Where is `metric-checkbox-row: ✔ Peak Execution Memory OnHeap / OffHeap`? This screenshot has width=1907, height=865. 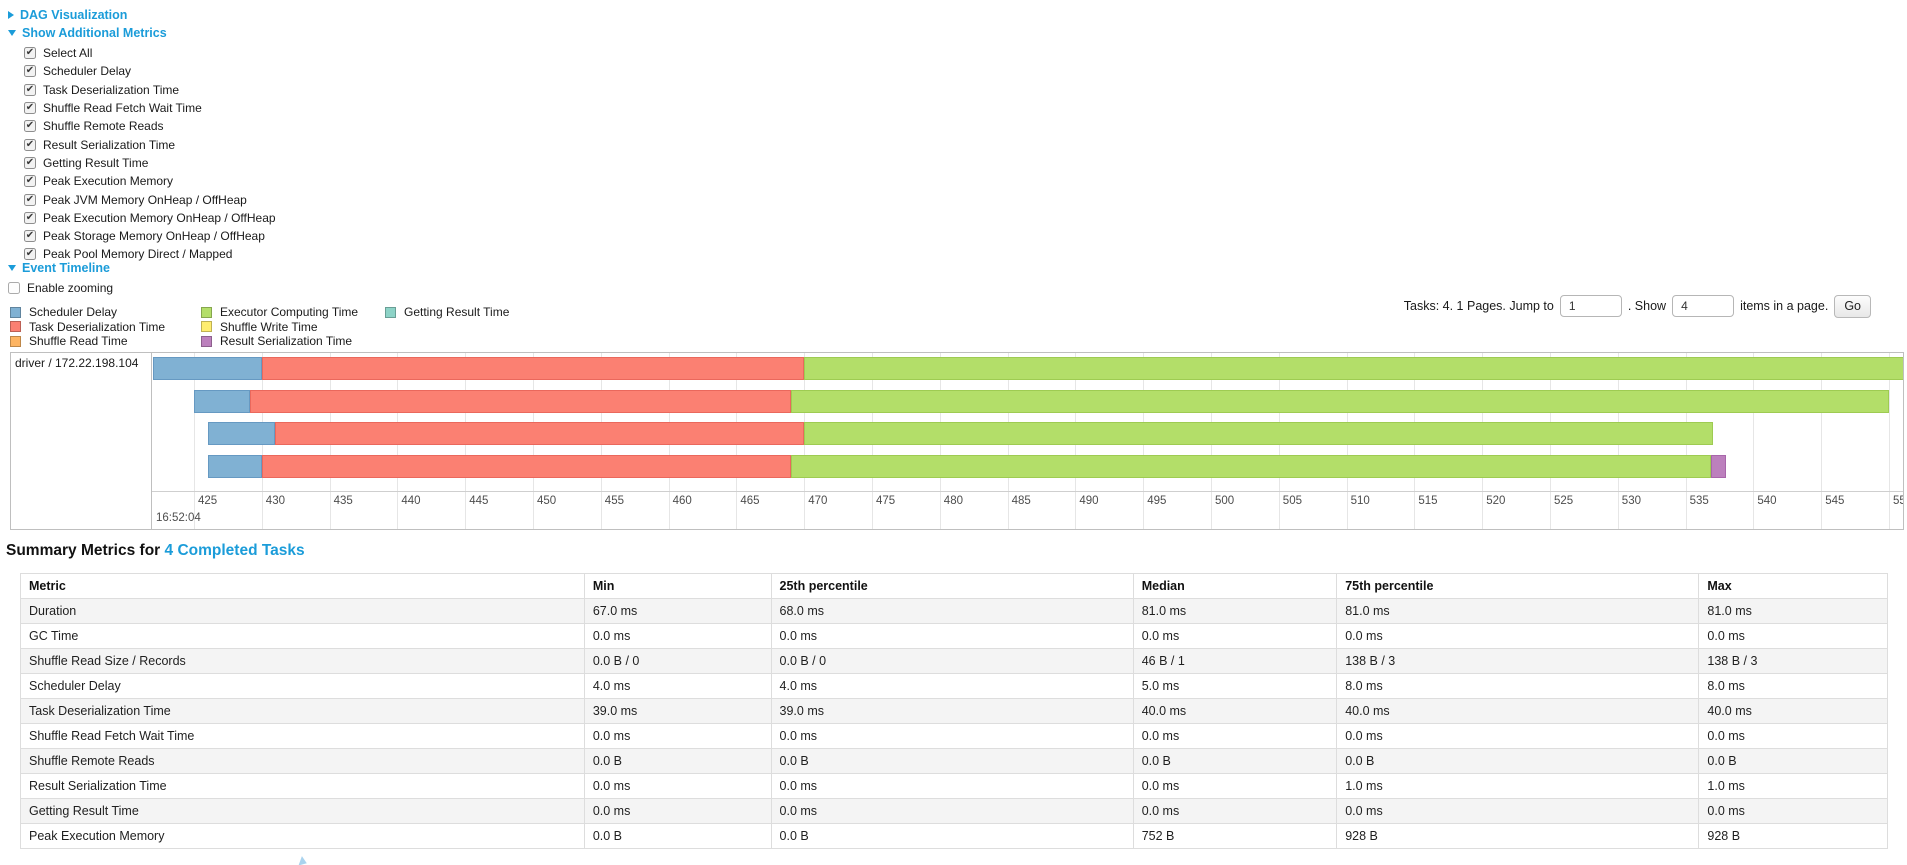 metric-checkbox-row: ✔ Peak Execution Memory OnHeap / OffHeap is located at coordinates (150, 218).